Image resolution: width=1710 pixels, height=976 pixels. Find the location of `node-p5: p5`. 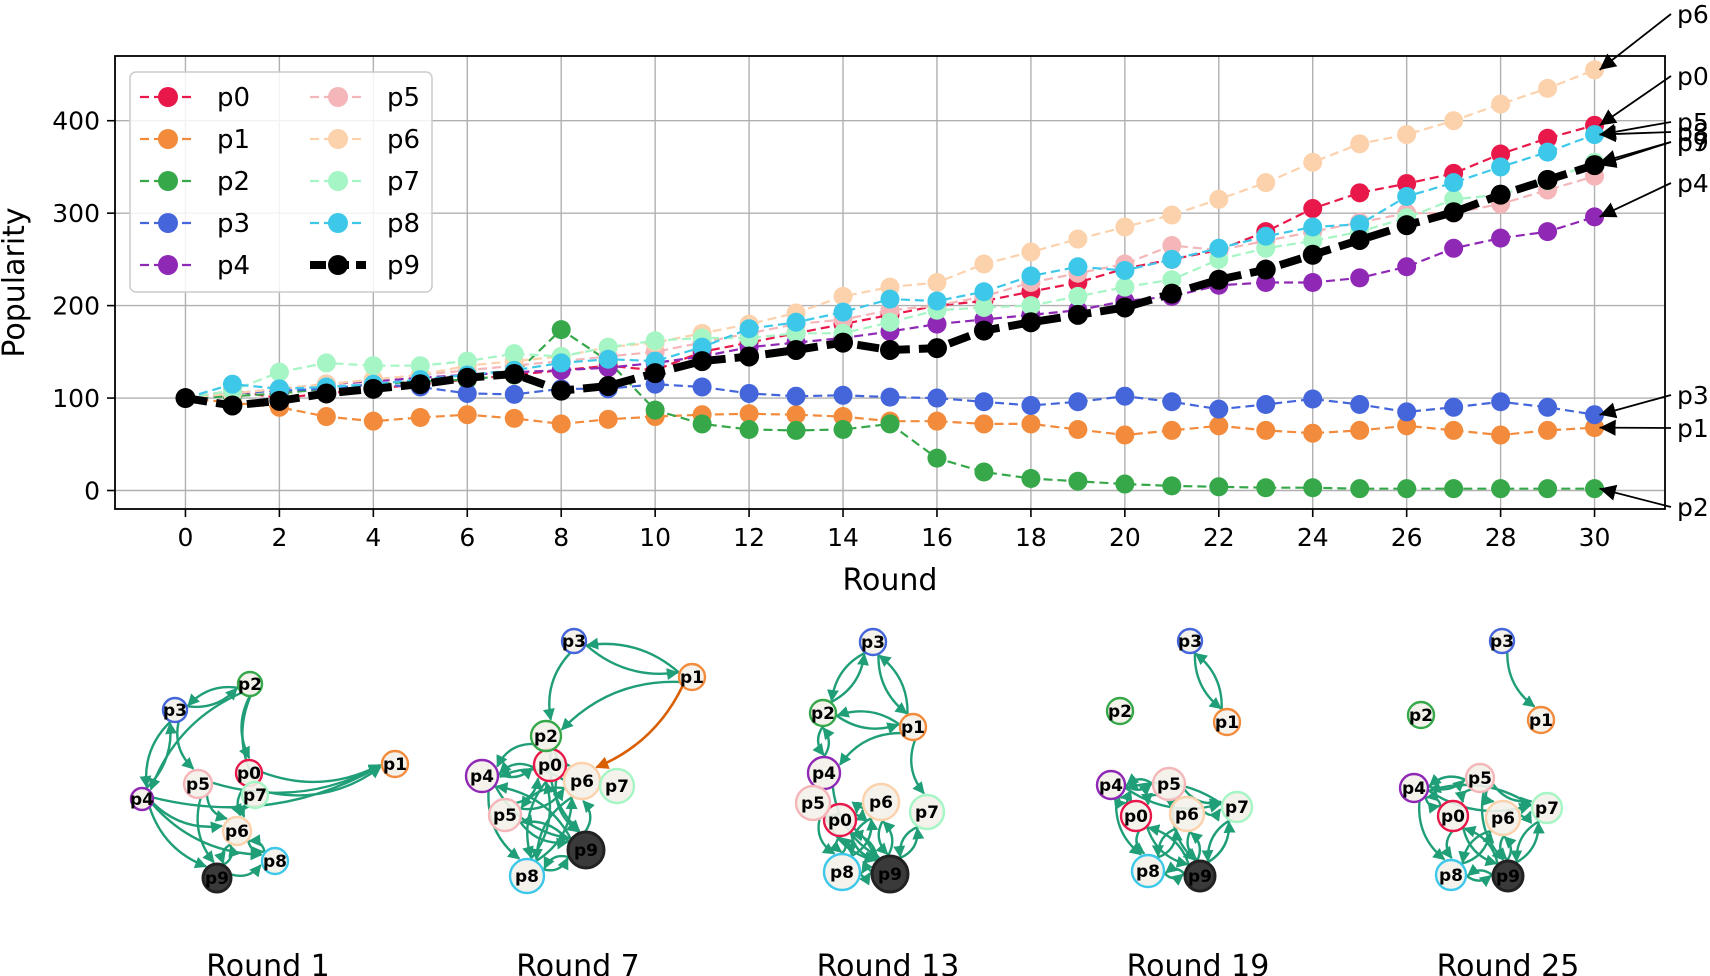

node-p5: p5 is located at coordinates (198, 784).